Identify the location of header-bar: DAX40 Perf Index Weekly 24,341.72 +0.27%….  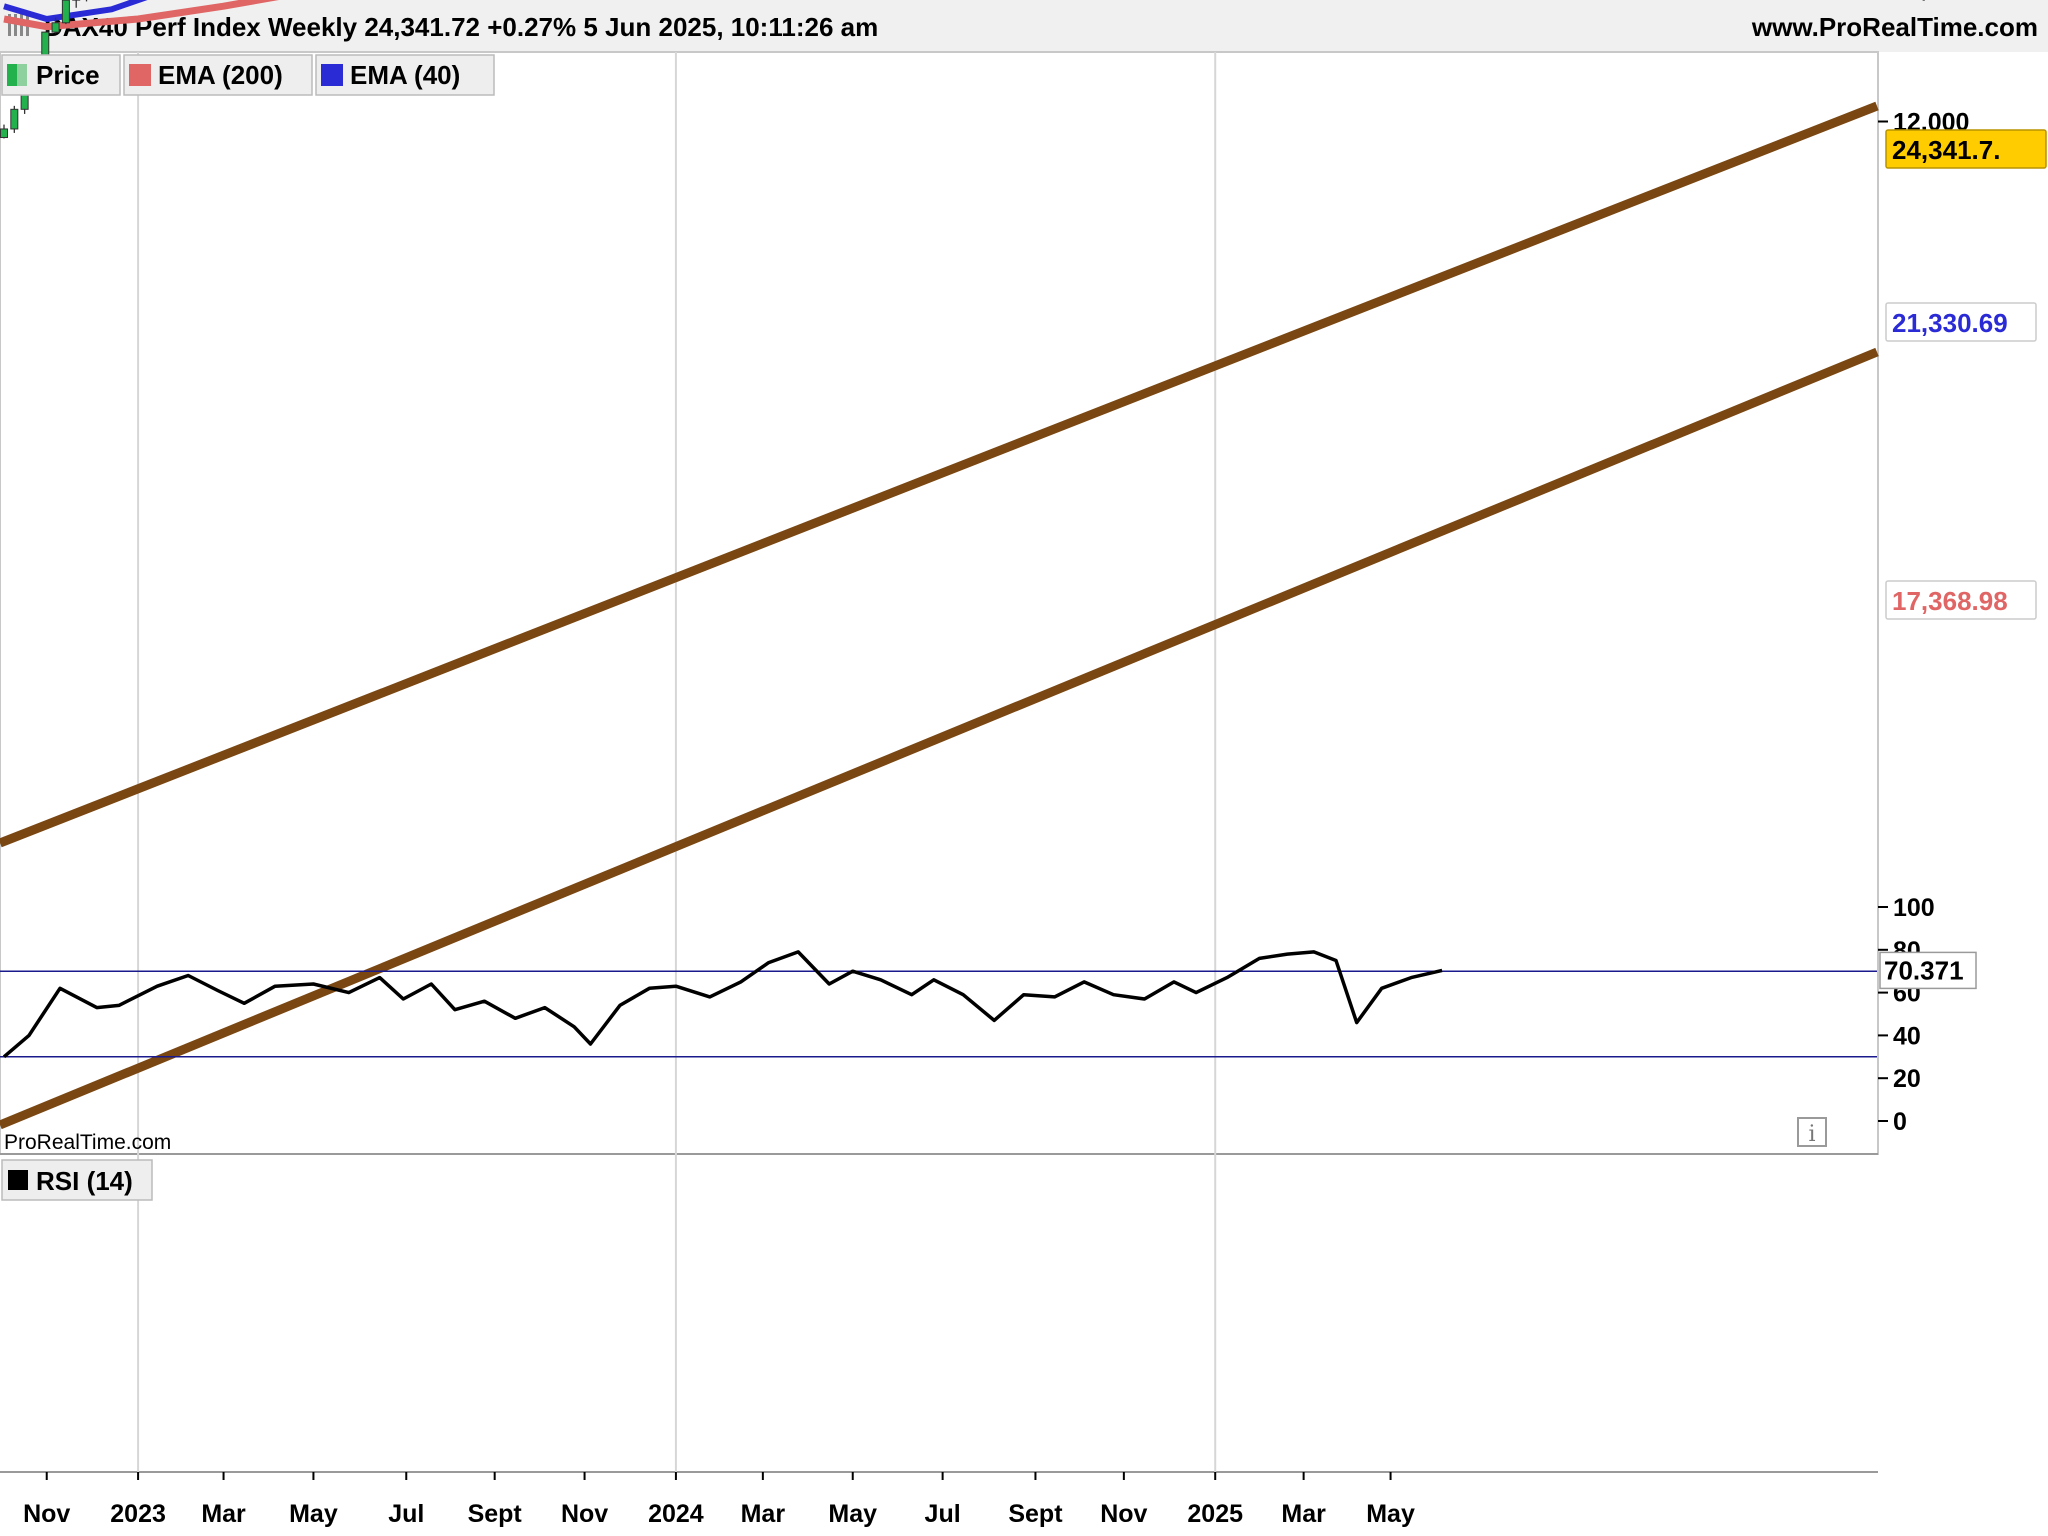
(1024, 26).